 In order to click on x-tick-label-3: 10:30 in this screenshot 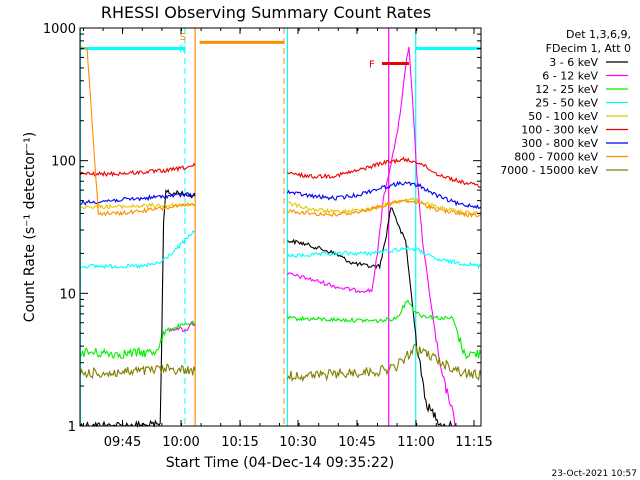, I will do `click(297, 442)`.